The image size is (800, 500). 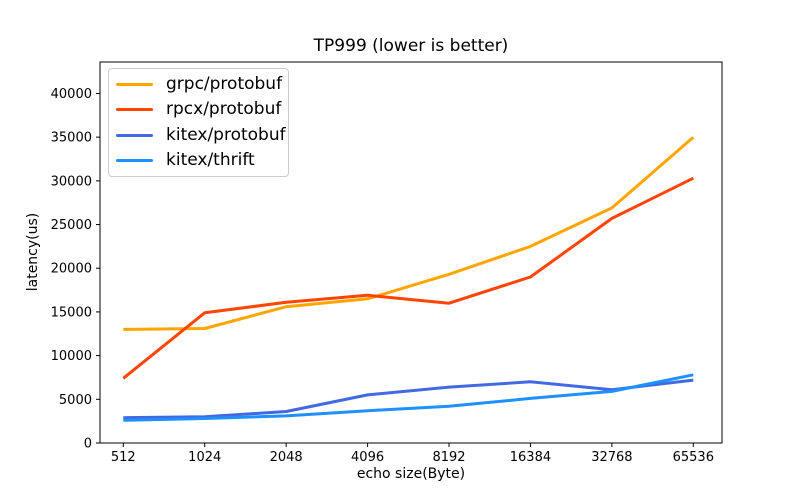 What do you see at coordinates (210, 159) in the screenshot?
I see `legend-label: kitex/thrift` at bounding box center [210, 159].